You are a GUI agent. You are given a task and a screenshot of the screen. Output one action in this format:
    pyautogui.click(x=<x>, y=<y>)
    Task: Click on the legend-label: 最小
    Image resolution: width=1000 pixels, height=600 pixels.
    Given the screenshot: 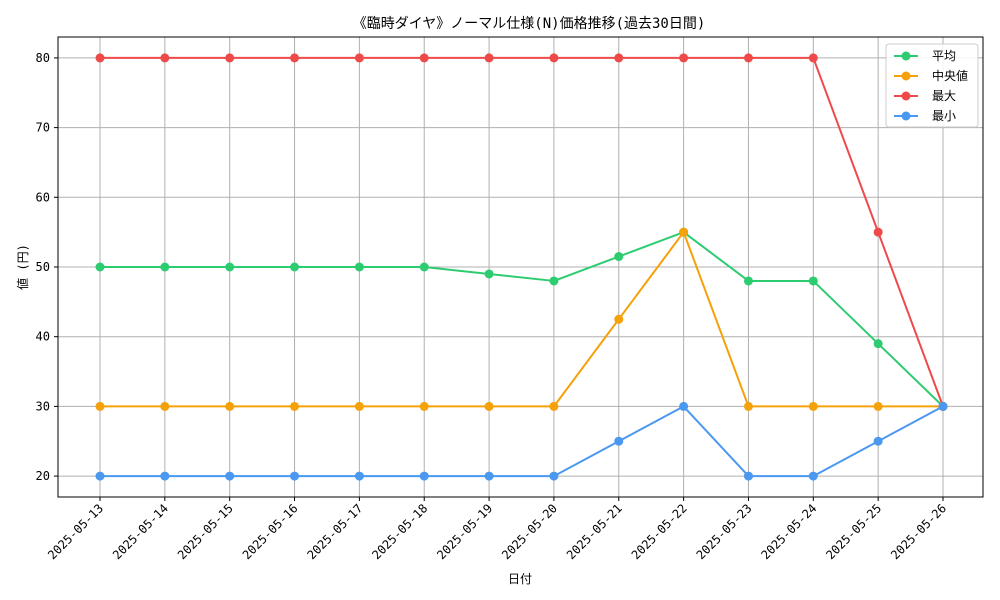 What is the action you would take?
    pyautogui.click(x=944, y=116)
    